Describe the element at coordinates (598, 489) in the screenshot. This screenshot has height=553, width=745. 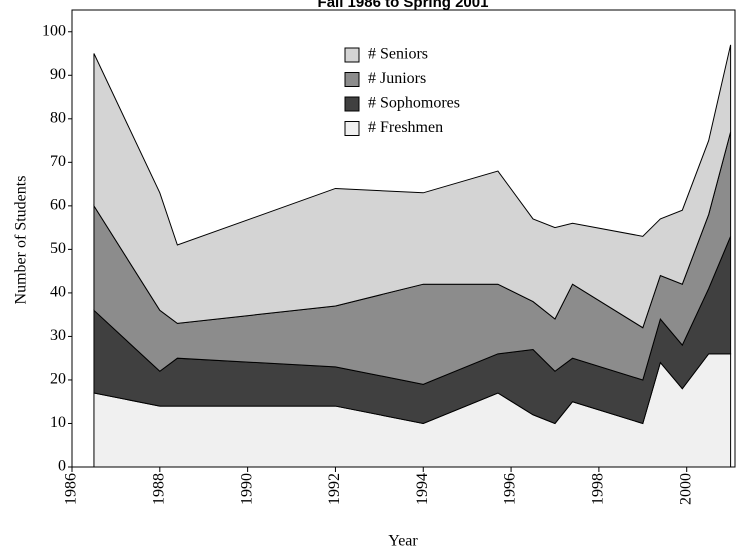
I see `x-tick-label: 1998` at that location.